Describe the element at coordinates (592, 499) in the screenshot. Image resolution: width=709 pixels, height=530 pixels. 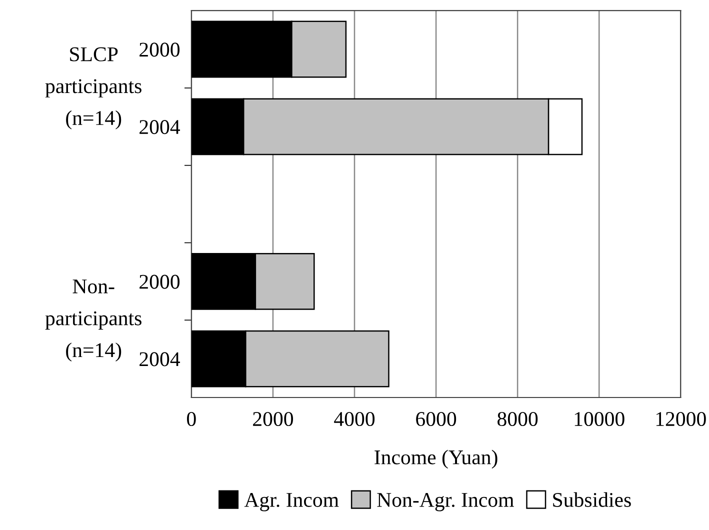
I see `legend-label: Subsidies` at that location.